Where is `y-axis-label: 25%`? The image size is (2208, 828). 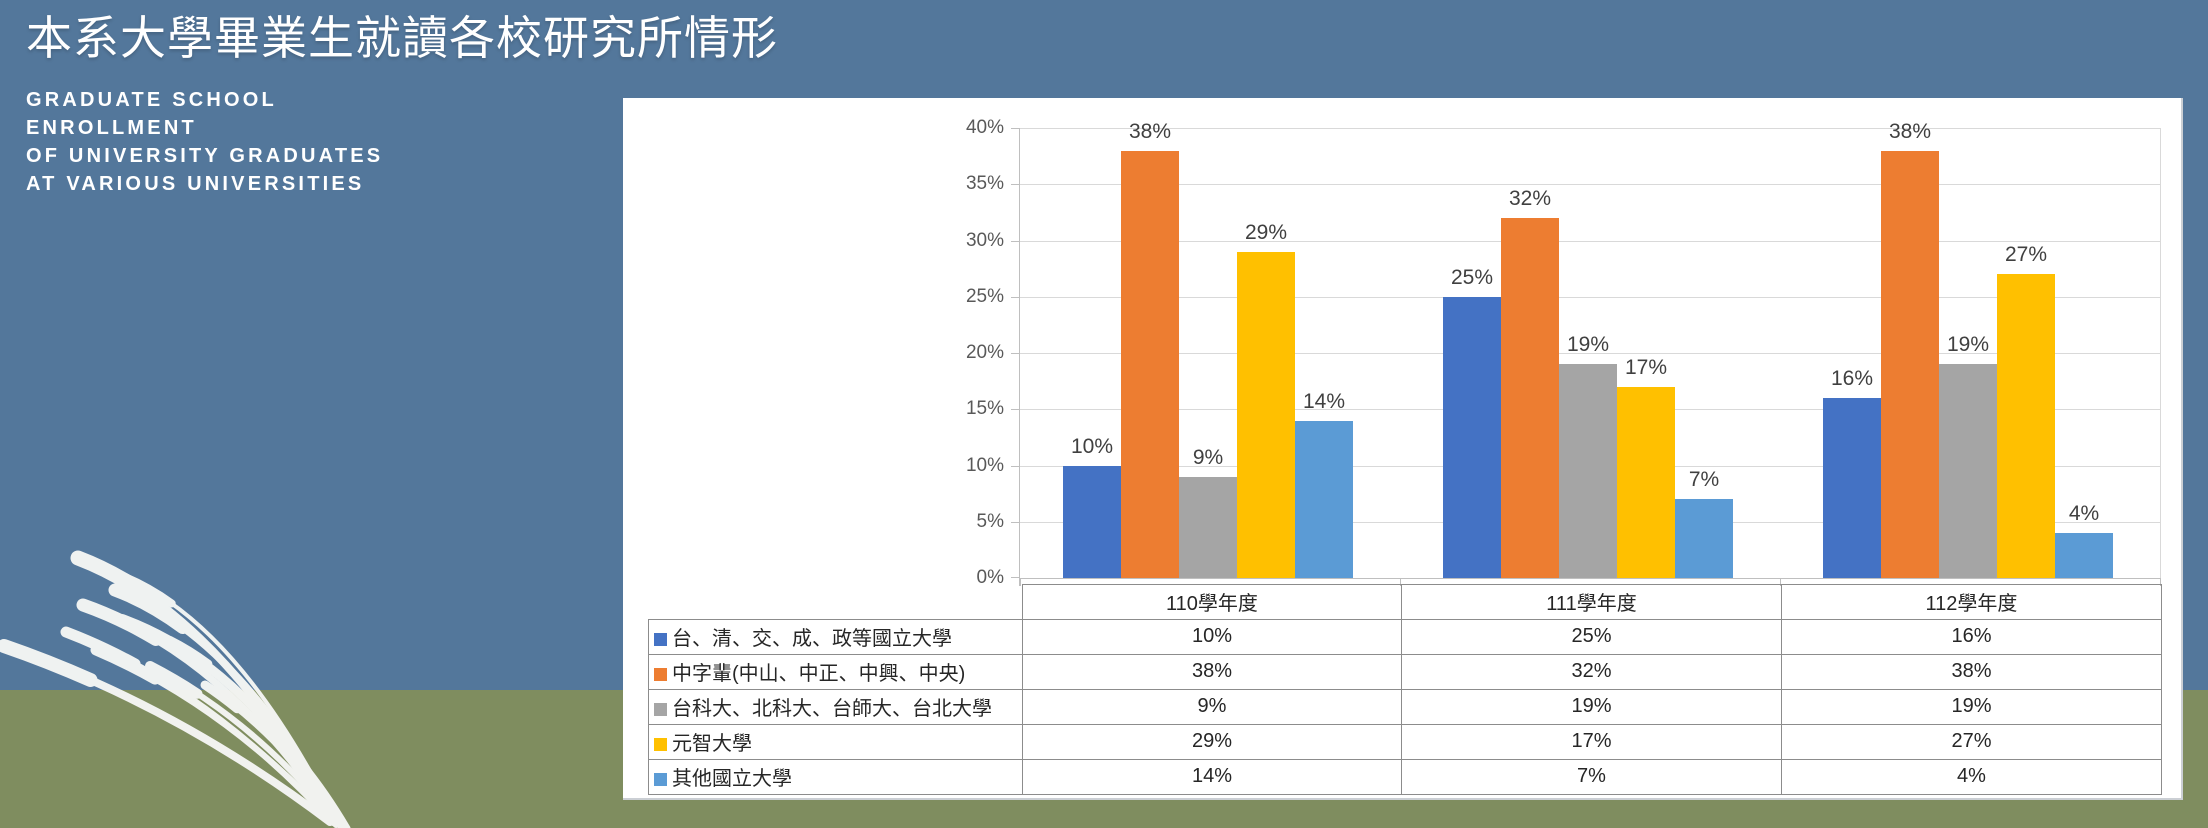
y-axis-label: 25% is located at coordinates (984, 296).